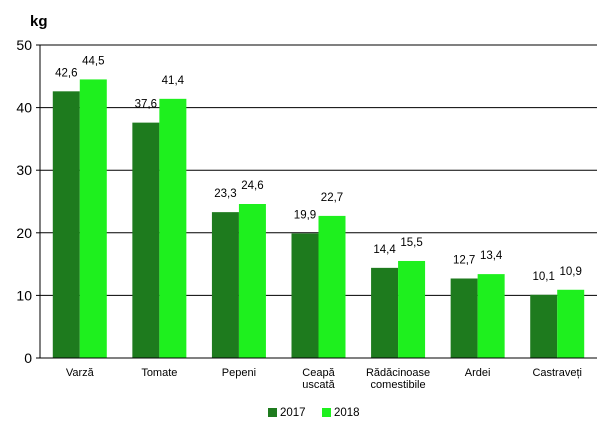 This screenshot has height=423, width=603. Describe the element at coordinates (318, 385) in the screenshot. I see `category-label-line: uscată` at that location.